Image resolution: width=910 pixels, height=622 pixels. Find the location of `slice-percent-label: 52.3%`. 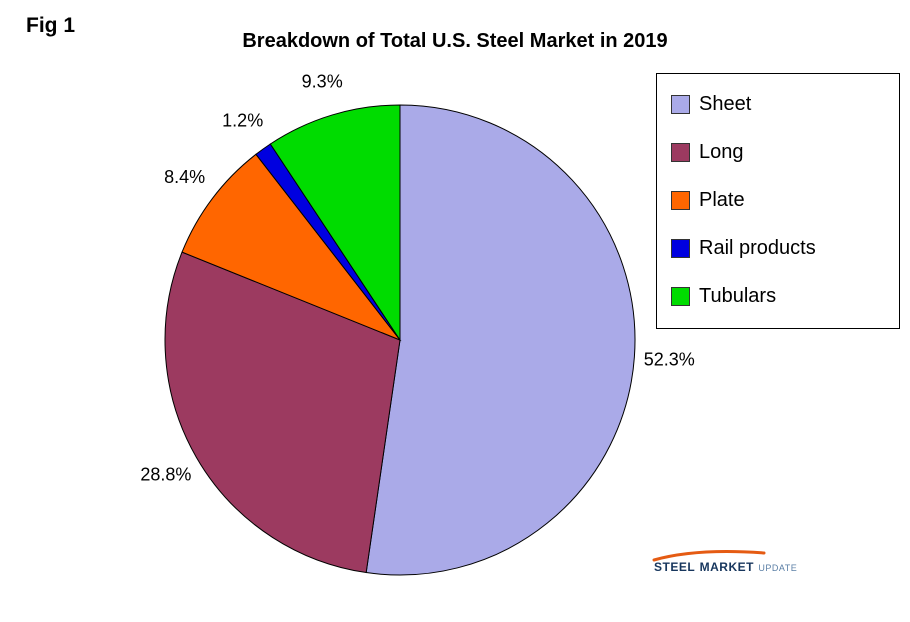

slice-percent-label: 52.3% is located at coordinates (669, 360).